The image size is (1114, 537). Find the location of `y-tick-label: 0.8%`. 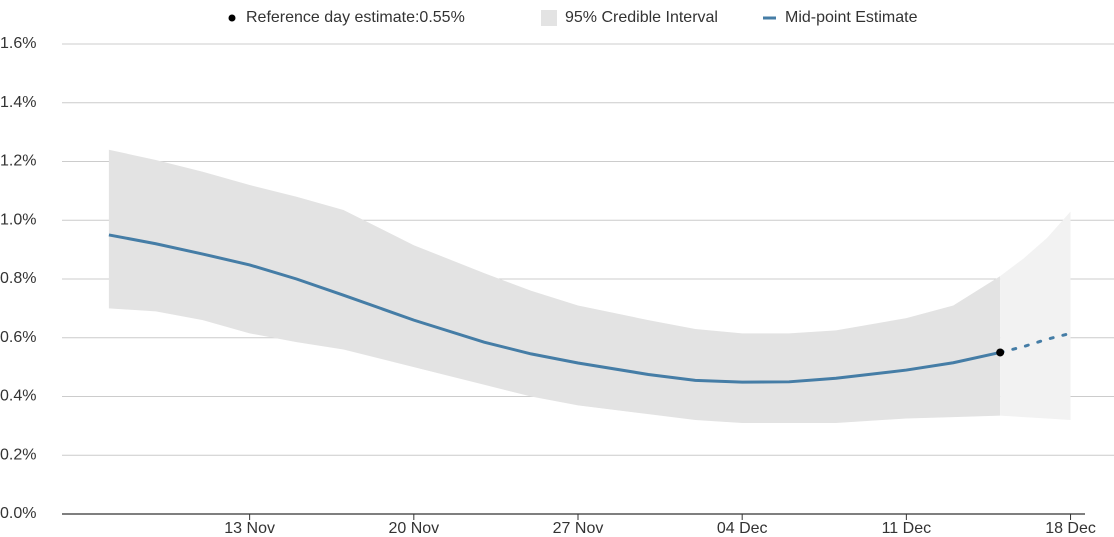

y-tick-label: 0.8% is located at coordinates (18, 278).